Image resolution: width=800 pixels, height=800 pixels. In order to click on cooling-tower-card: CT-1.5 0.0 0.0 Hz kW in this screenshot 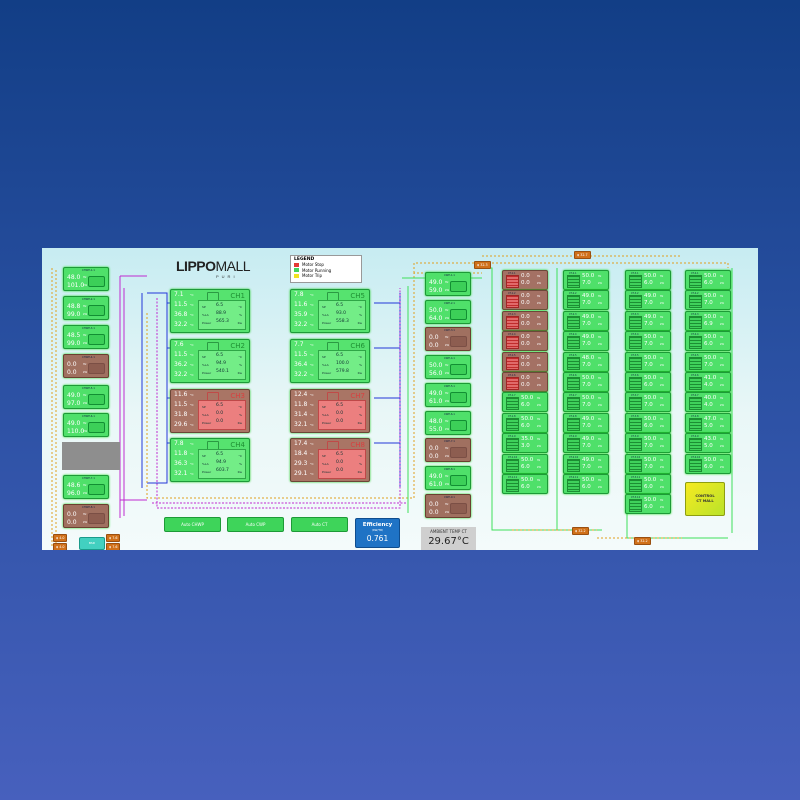, I will do `click(525, 361)`.